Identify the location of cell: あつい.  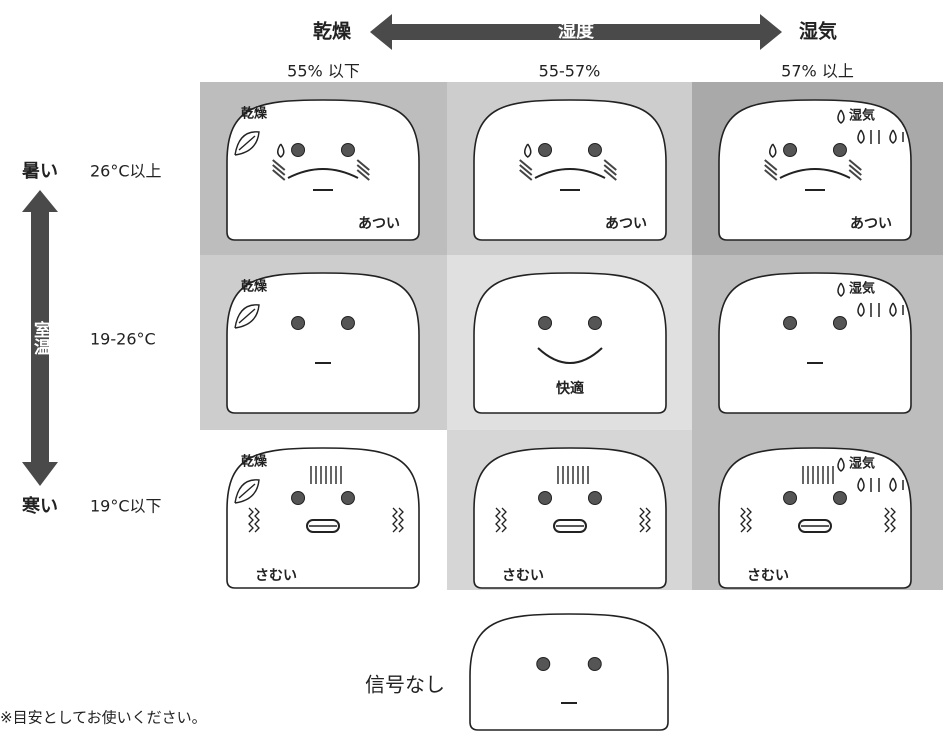
(570, 170).